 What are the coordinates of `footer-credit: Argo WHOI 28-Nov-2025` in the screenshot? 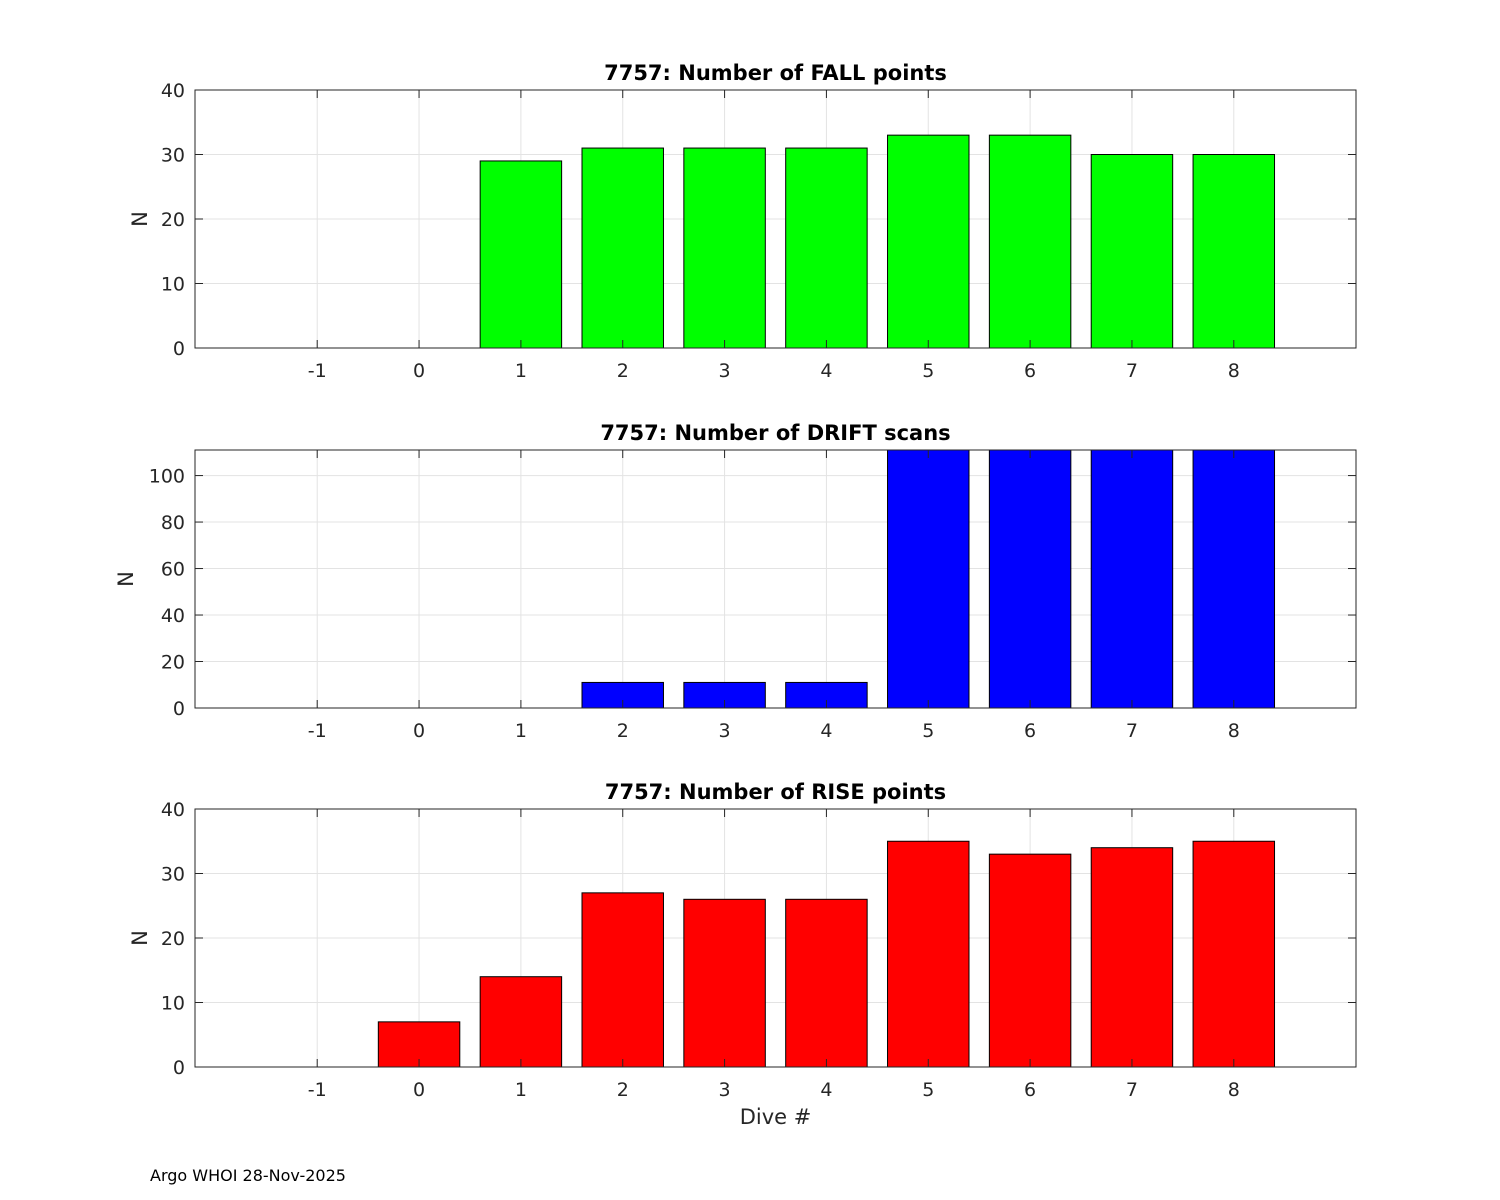 It's located at (248, 1175).